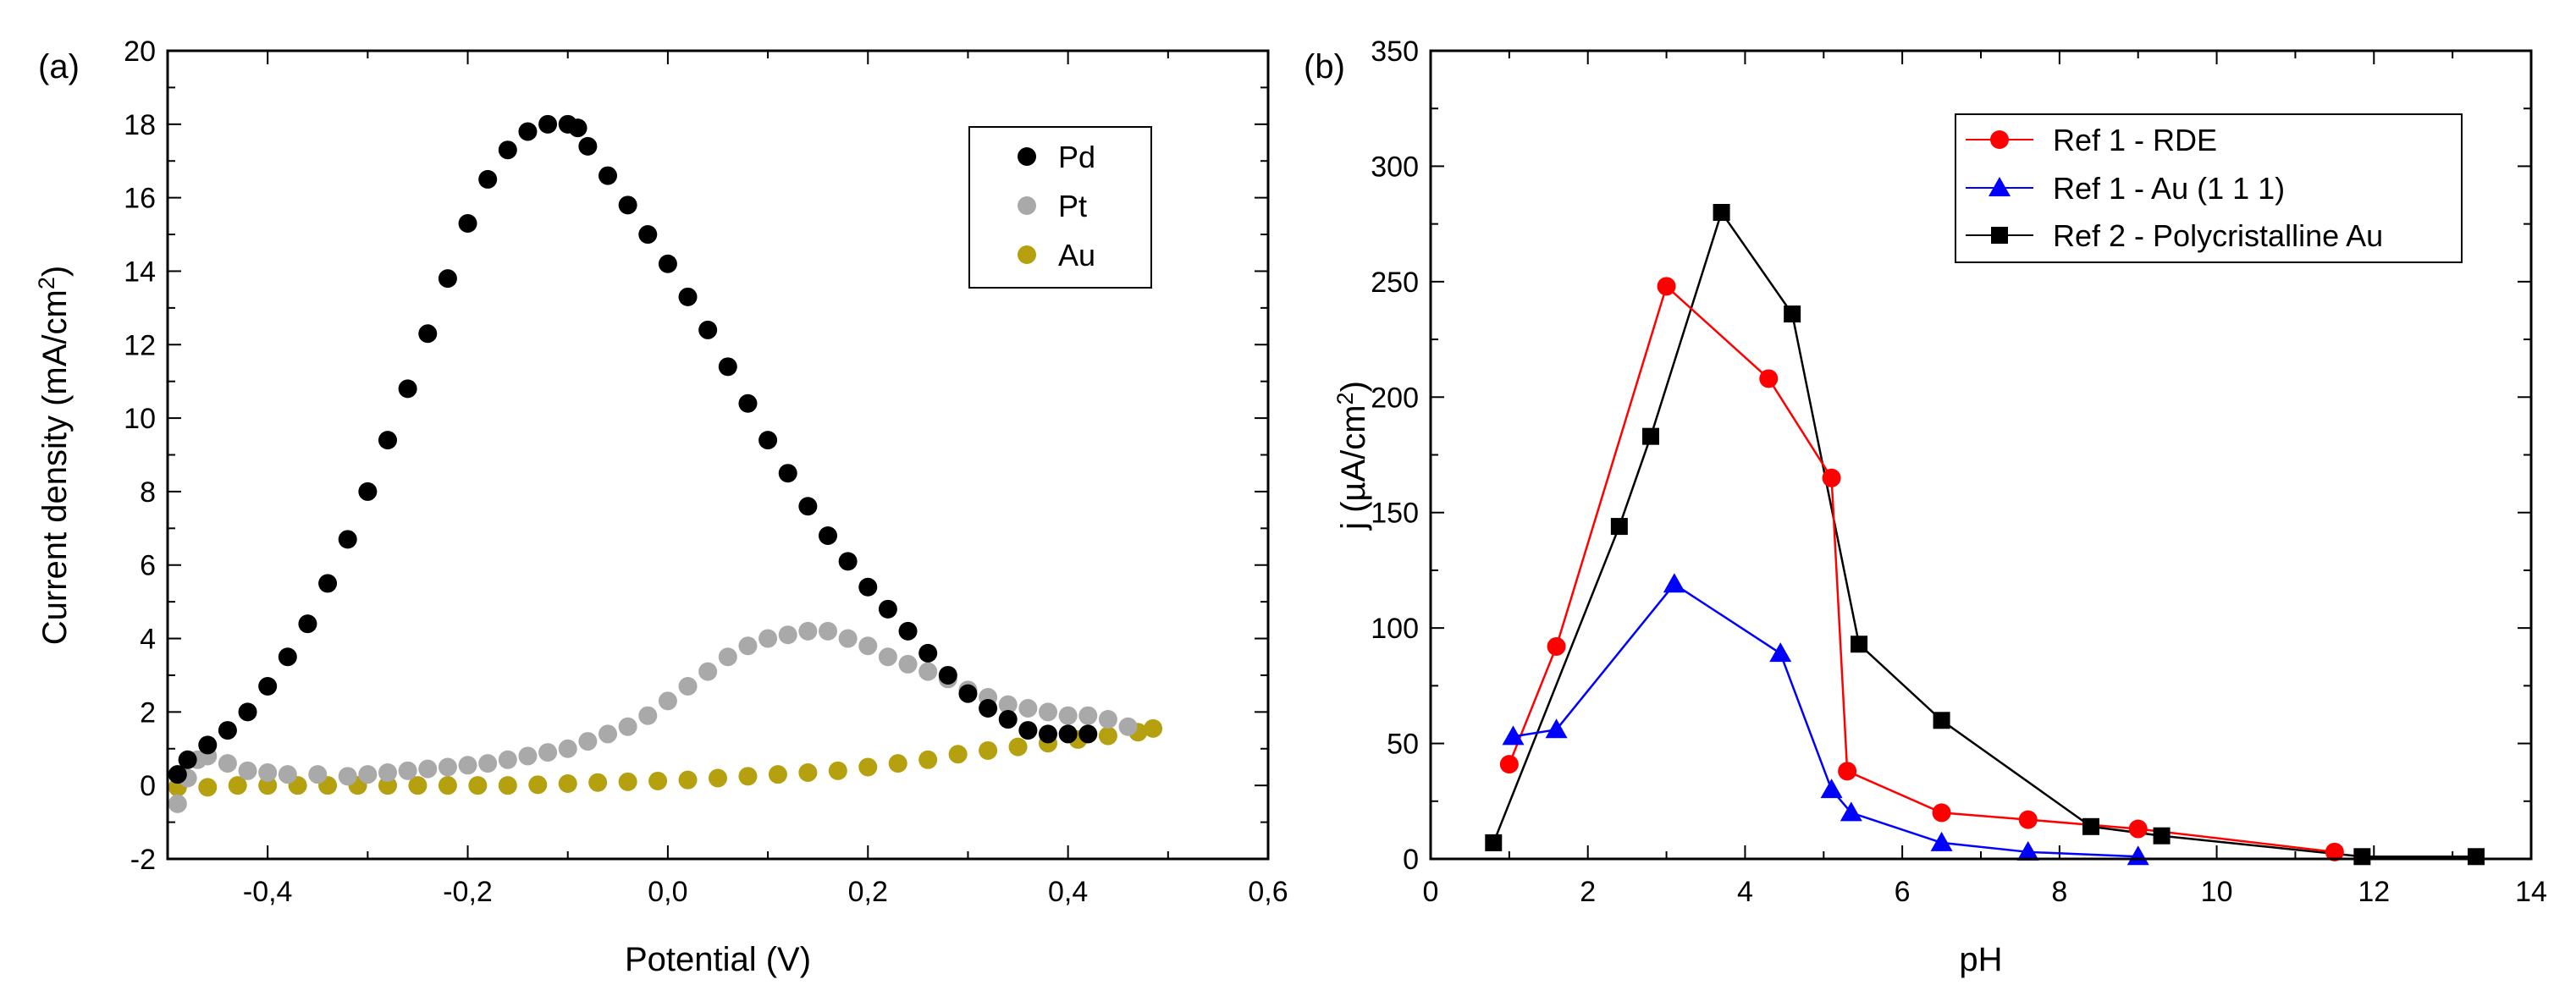 This screenshot has height=996, width=2576. I want to click on panel-a-ylabel-close: ), so click(55, 271).